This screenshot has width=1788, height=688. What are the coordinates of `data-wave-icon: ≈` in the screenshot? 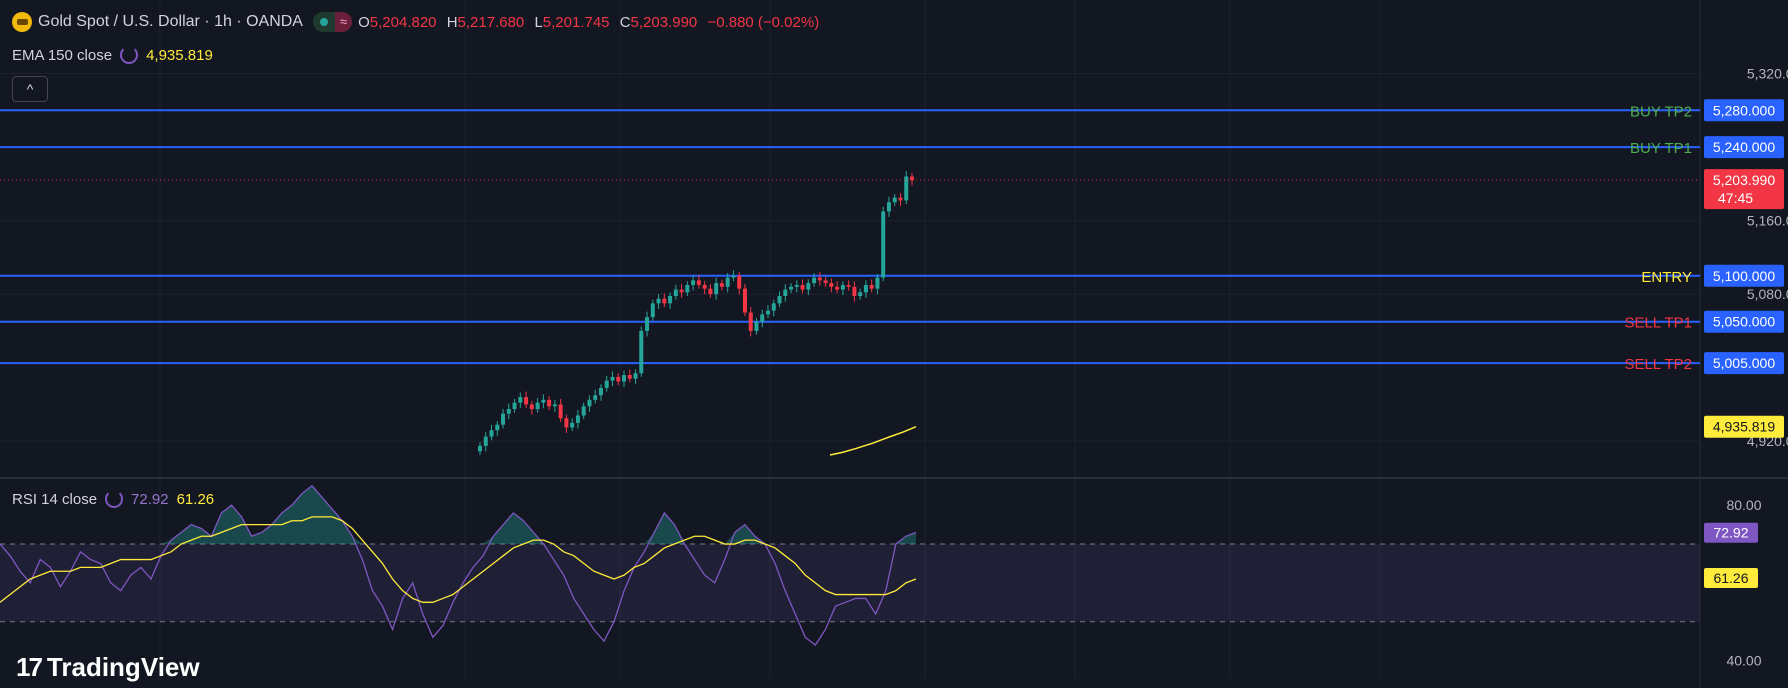 It's located at (343, 22).